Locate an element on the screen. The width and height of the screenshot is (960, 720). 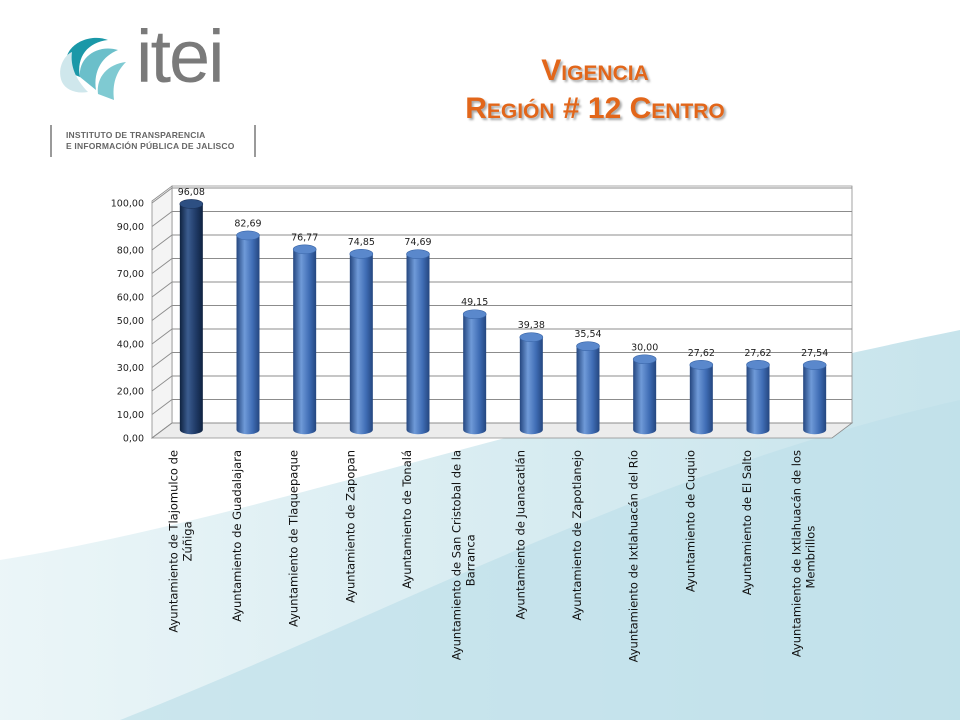
x-tick-label: Ayuntamiento de Zapopan is located at coordinates (350, 526).